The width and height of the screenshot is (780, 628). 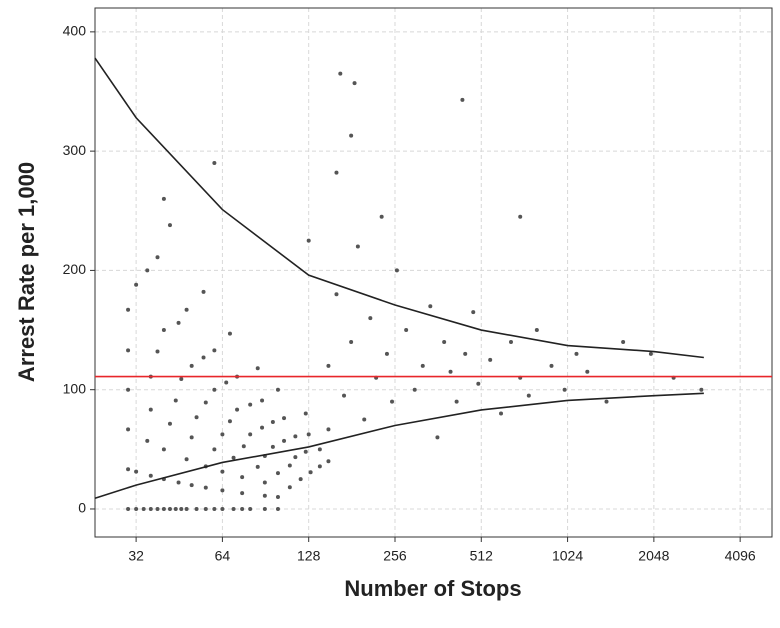 I want to click on x-tick-label: 256, so click(x=395, y=556).